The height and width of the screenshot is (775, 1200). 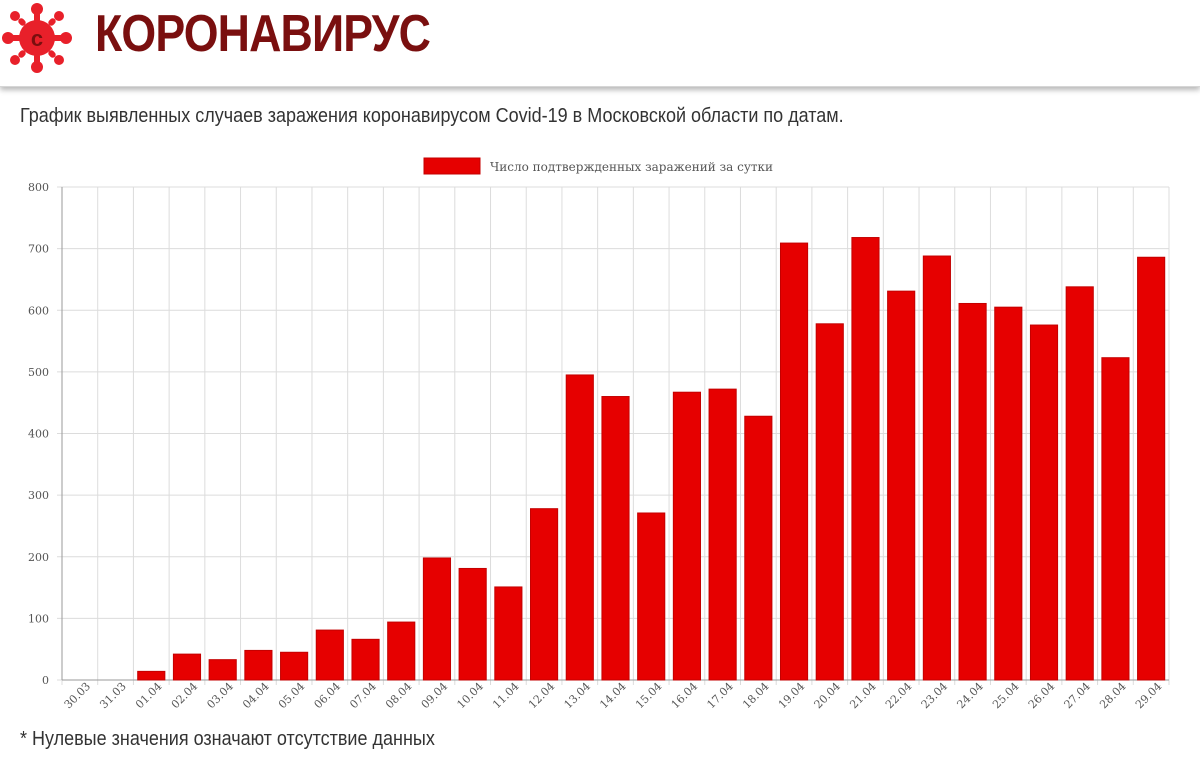 What do you see at coordinates (258, 665) in the screenshot?
I see `bar: 04.04: 48` at bounding box center [258, 665].